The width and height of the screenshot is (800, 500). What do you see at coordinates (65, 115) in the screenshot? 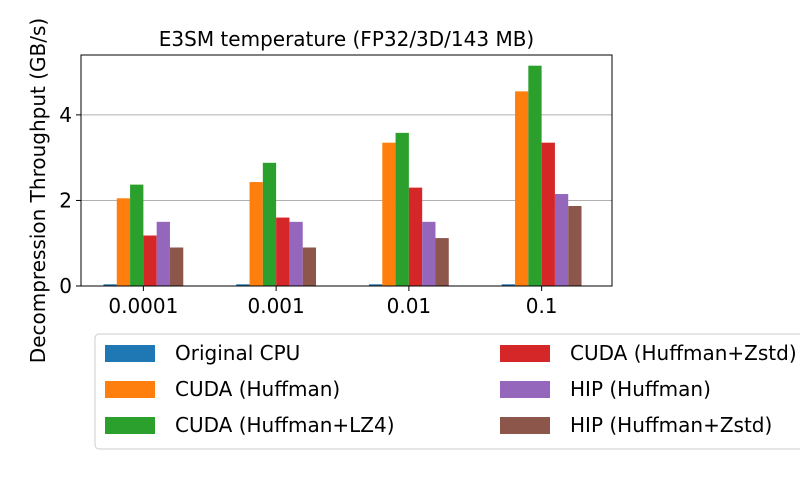
I see `y-tick-label: 4` at bounding box center [65, 115].